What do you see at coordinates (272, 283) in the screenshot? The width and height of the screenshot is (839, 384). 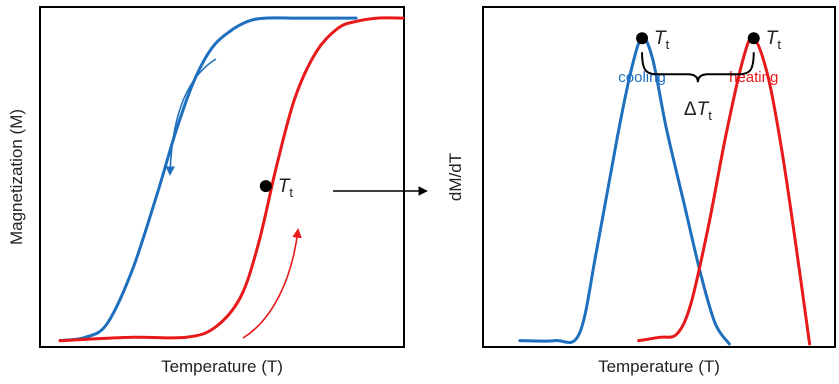 I see `heating-direction-arrow` at bounding box center [272, 283].